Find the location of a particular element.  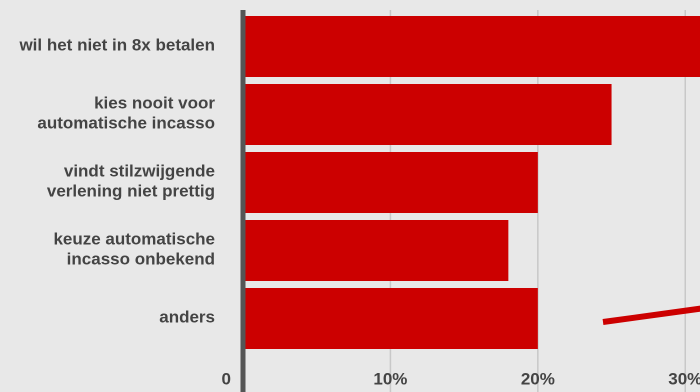

y-tick-label-line: wil het niet in 8x betalen is located at coordinates (116, 45).